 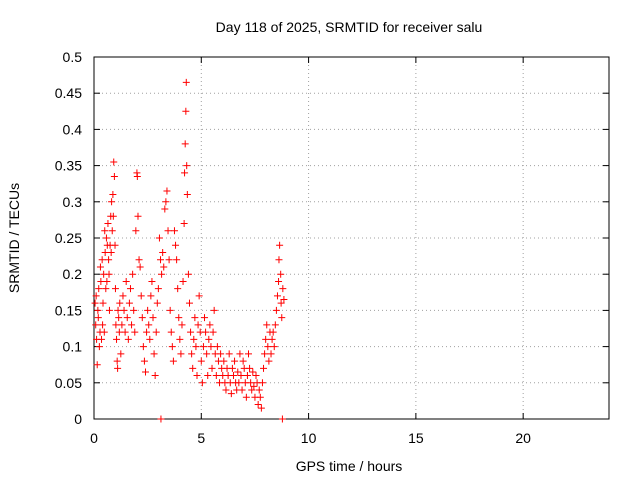 What do you see at coordinates (523, 438) in the screenshot?
I see `x-tick-label: 20` at bounding box center [523, 438].